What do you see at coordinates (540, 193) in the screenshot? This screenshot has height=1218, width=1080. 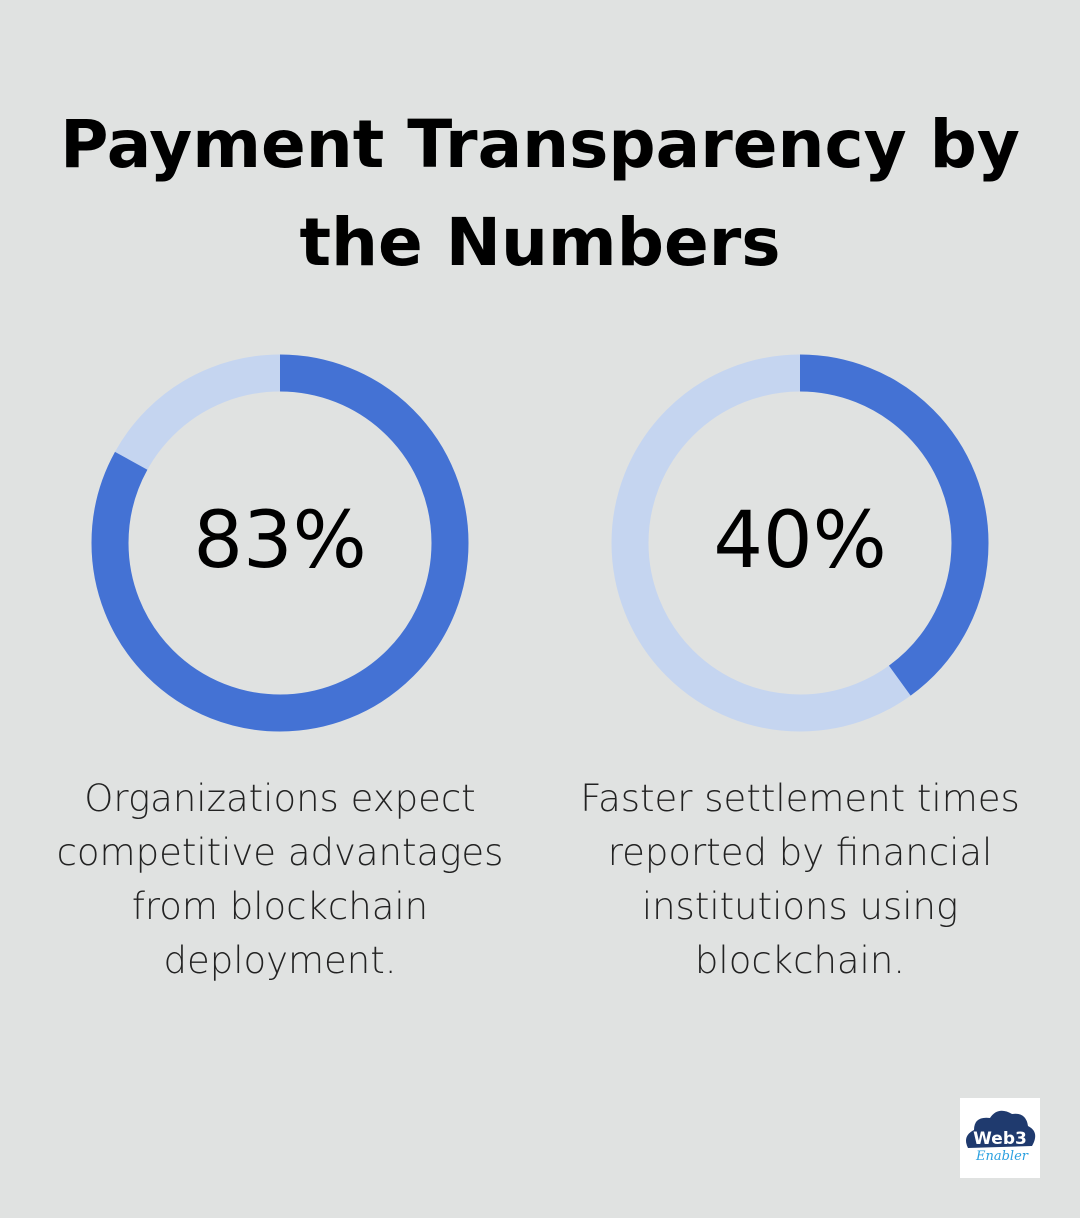 I see `chart-title: Payment Transparency by the Numbers` at bounding box center [540, 193].